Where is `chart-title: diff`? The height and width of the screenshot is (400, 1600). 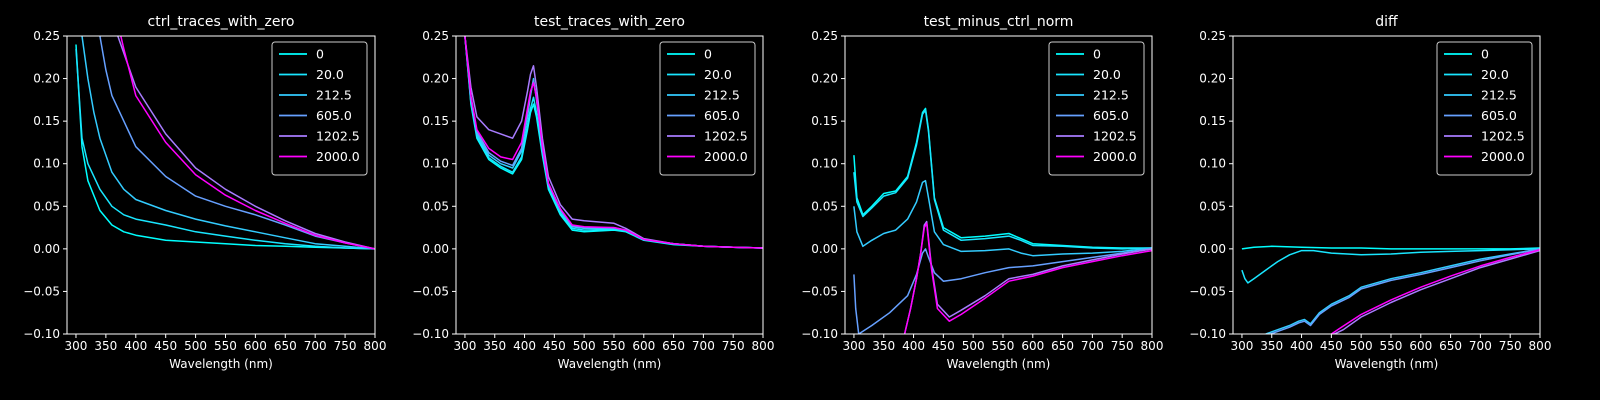 chart-title: diff is located at coordinates (1386, 22).